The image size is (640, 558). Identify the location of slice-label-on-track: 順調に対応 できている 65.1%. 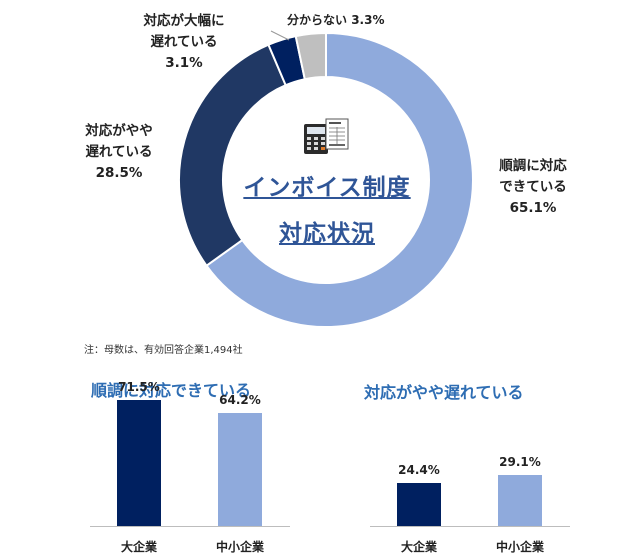
(533, 187).